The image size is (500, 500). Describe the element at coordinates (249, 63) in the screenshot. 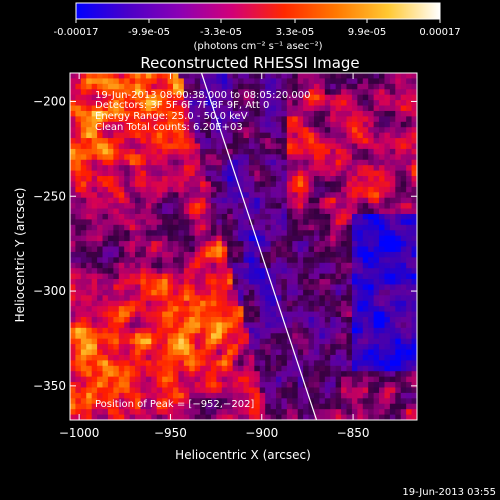

I see `chart-title: Reconstructed RHESSI Image` at that location.